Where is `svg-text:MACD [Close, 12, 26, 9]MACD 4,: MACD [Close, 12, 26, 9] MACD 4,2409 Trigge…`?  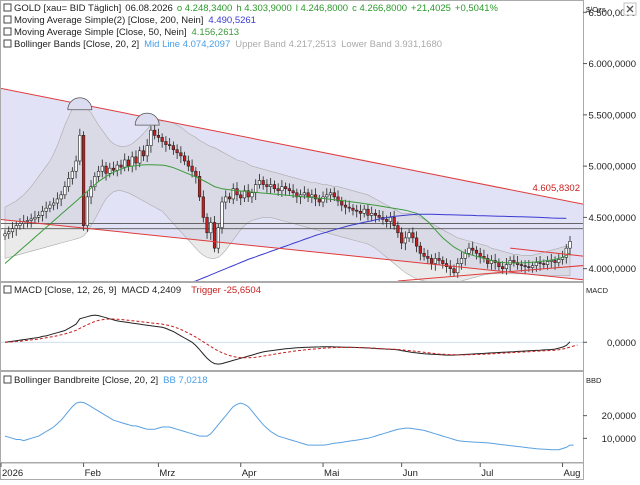 svg-text:MACD [Close, 12, 26, 9]MACD 4,: MACD [Close, 12, 26, 9] MACD 4,2409 Trigge… is located at coordinates (137, 290).